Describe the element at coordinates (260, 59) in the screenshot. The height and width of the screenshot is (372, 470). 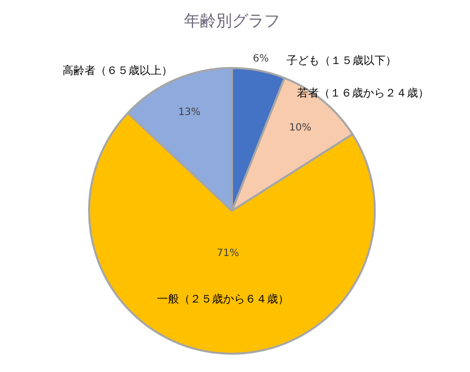
I see `data-label: 6%` at that location.